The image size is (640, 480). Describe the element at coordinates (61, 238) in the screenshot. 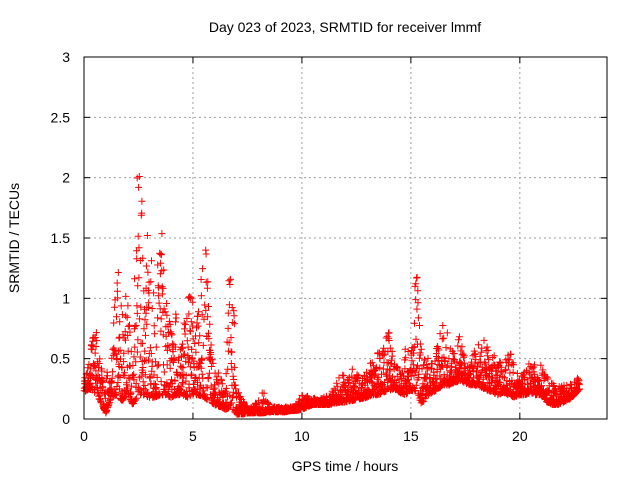

I see `y-tick-label: 1.5` at that location.